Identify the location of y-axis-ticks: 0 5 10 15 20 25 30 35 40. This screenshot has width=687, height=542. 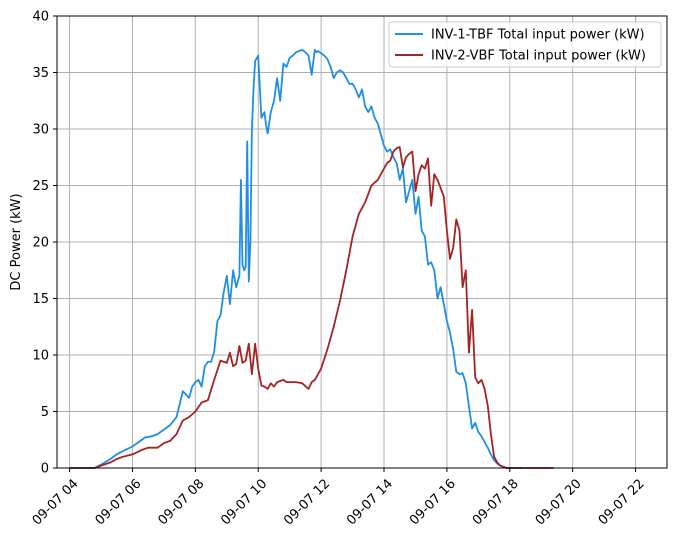
(44, 243).